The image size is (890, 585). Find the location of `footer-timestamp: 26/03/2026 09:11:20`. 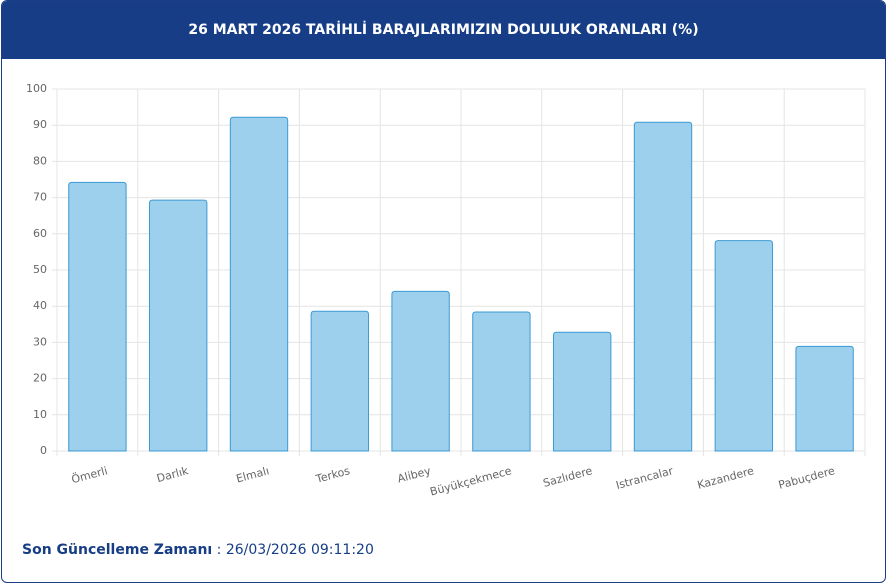

footer-timestamp: 26/03/2026 09:11:20 is located at coordinates (299, 550).